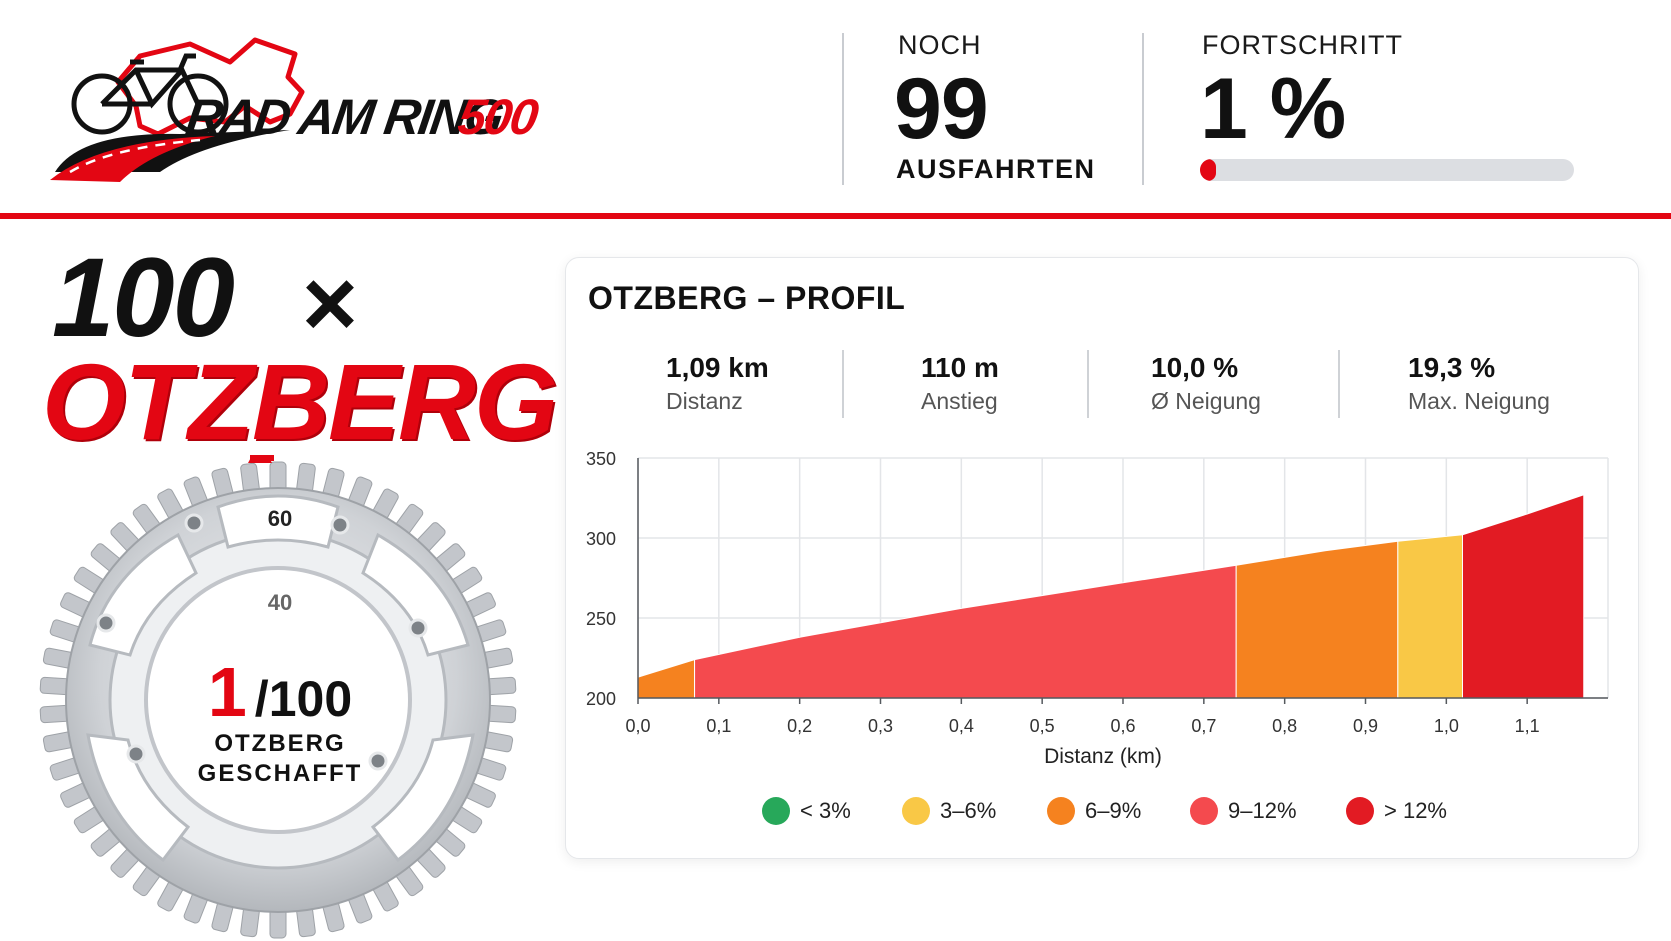  What do you see at coordinates (940, 45) in the screenshot?
I see `remaining-label: NOCH` at bounding box center [940, 45].